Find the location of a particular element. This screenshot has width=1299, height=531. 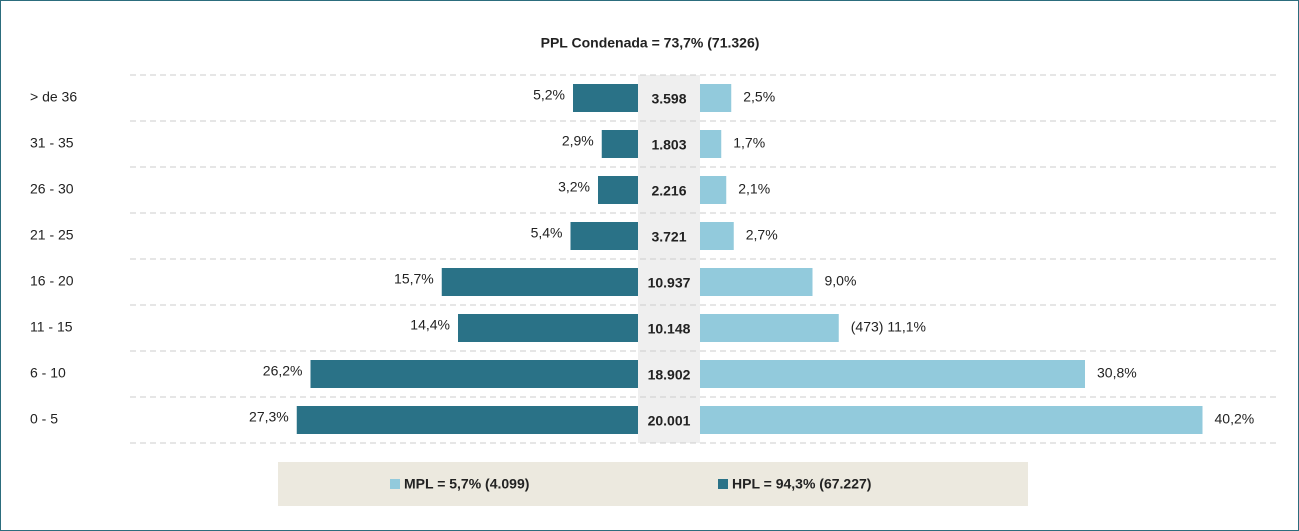

total-label: 18.902 is located at coordinates (669, 375).